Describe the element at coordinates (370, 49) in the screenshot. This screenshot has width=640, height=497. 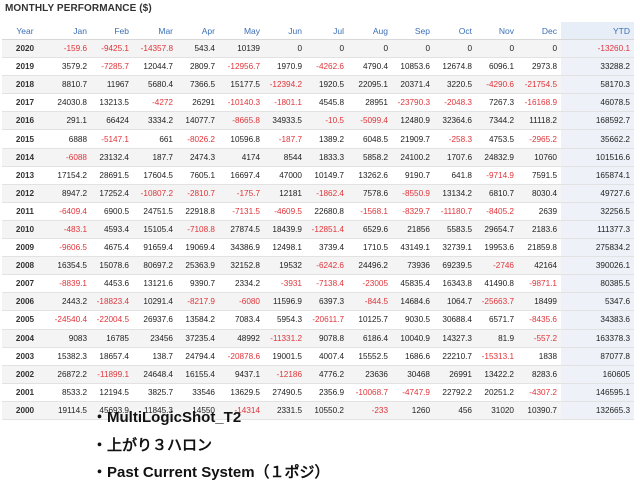
I see `month-value-cell: 0` at that location.